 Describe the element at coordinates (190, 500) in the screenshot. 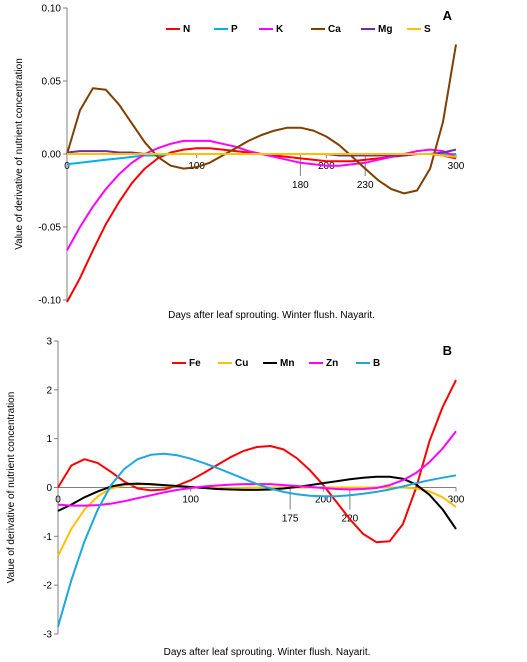

I see `x-tick-label: 100` at that location.